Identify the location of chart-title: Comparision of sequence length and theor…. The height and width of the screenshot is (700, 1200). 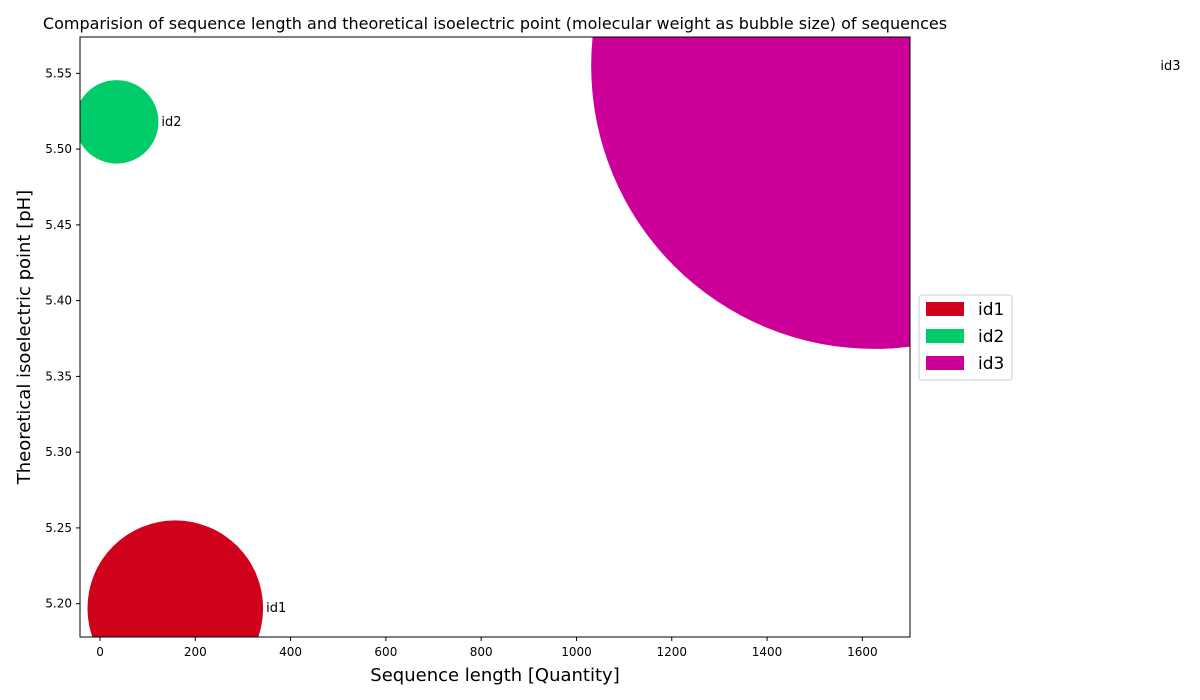
(495, 23).